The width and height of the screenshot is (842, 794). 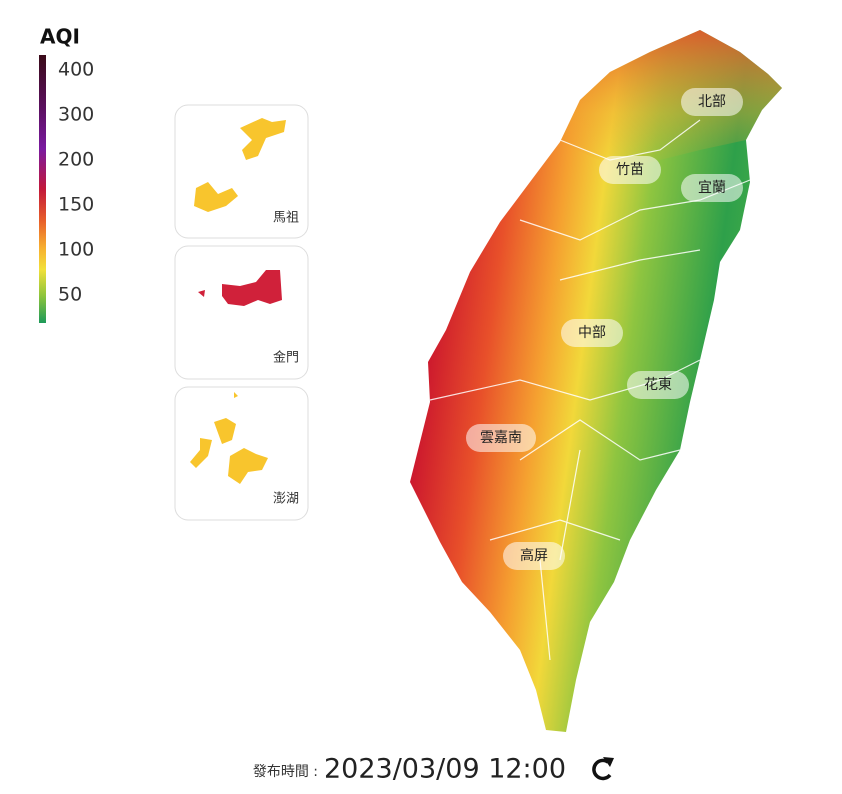 I want to click on legend-tick-label: 300, so click(x=76, y=115).